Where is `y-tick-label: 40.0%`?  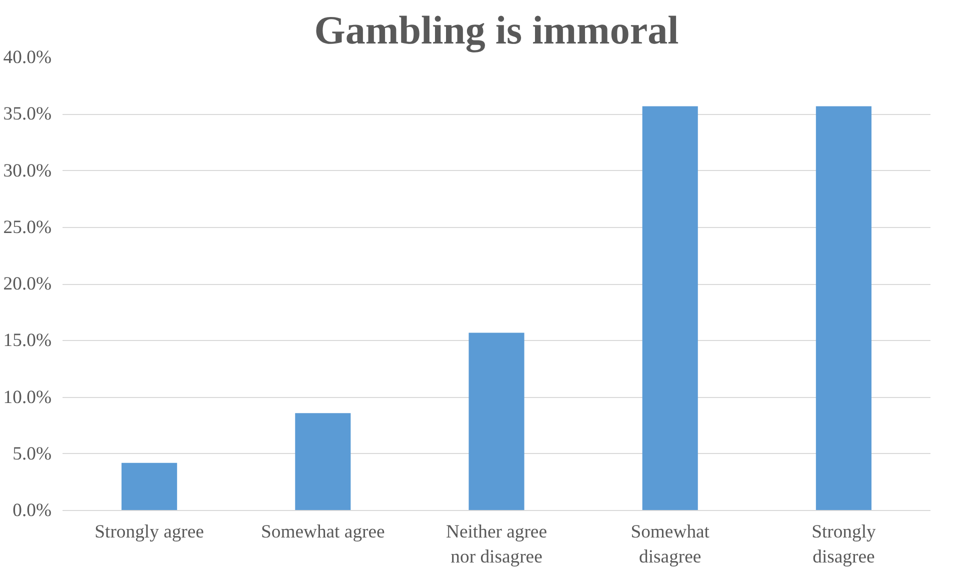
y-tick-label: 40.0% is located at coordinates (27, 57).